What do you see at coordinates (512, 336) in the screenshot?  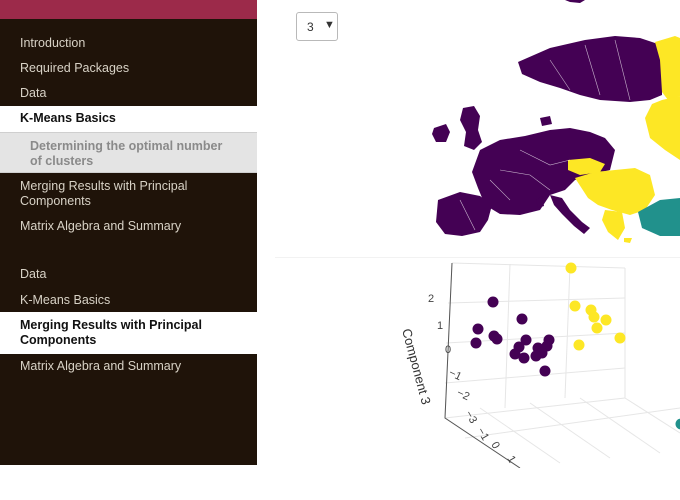 I see `cluster-purple-points` at bounding box center [512, 336].